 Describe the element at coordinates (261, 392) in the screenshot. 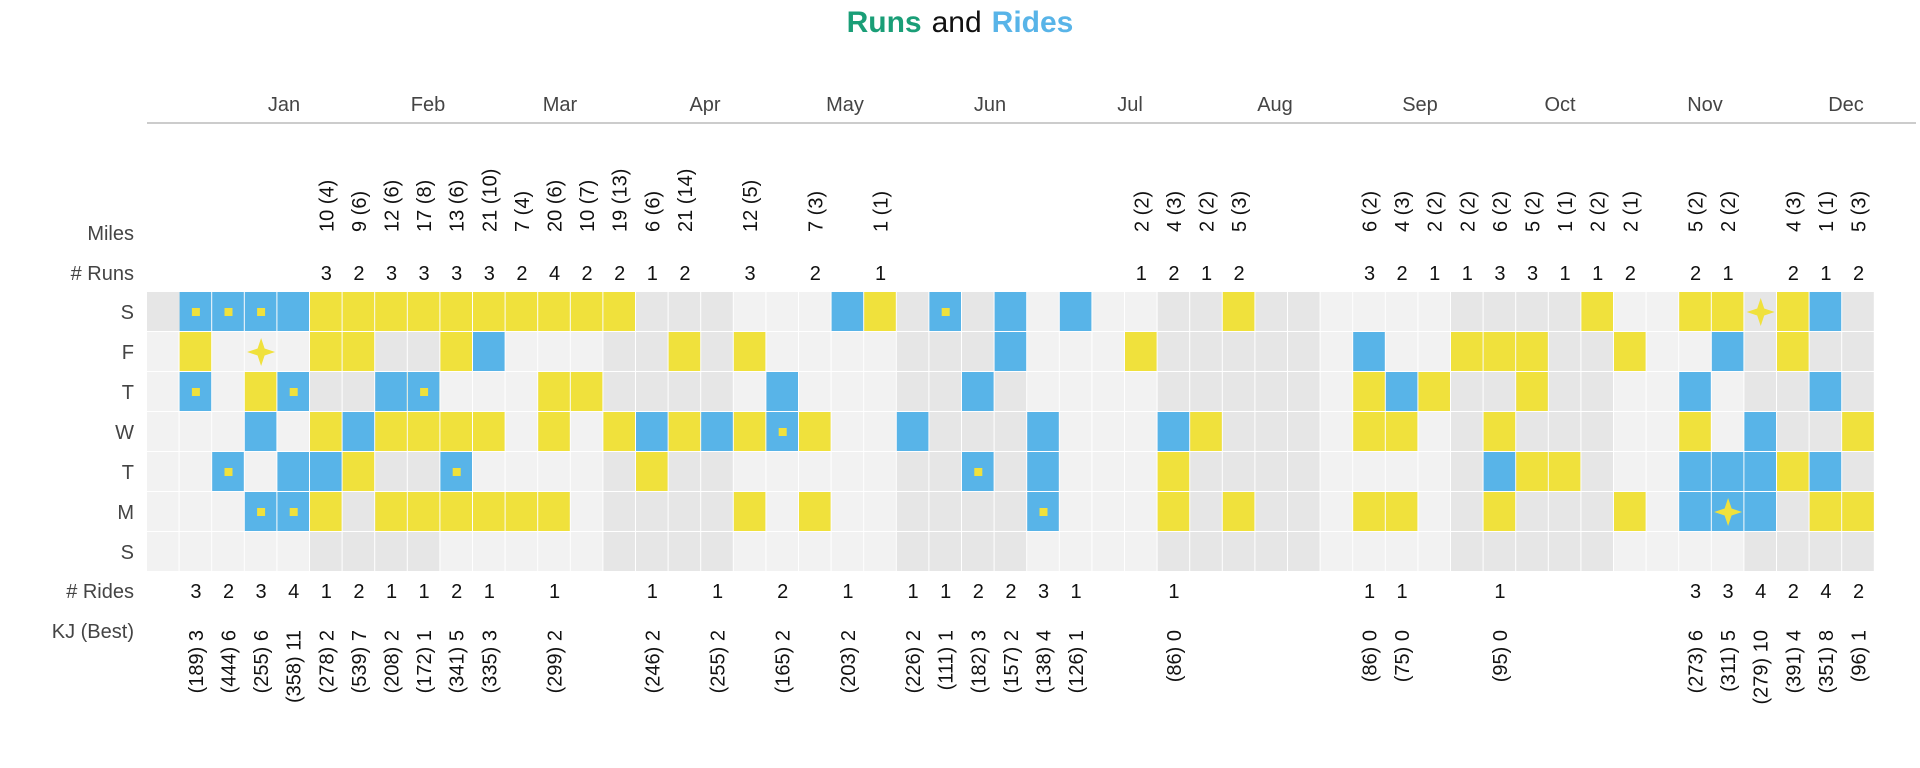

I see `star-marker` at that location.